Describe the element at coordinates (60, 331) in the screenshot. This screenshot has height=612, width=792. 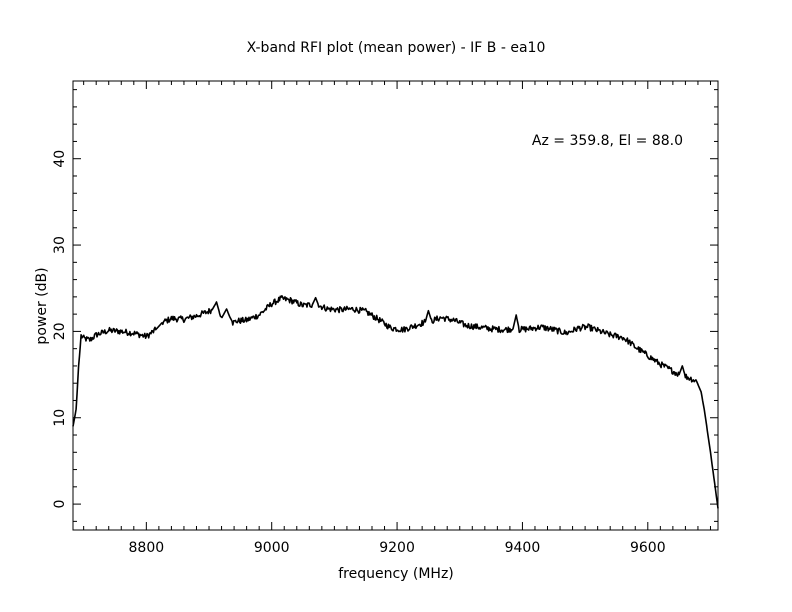
I see `y-tick-label: 20` at that location.